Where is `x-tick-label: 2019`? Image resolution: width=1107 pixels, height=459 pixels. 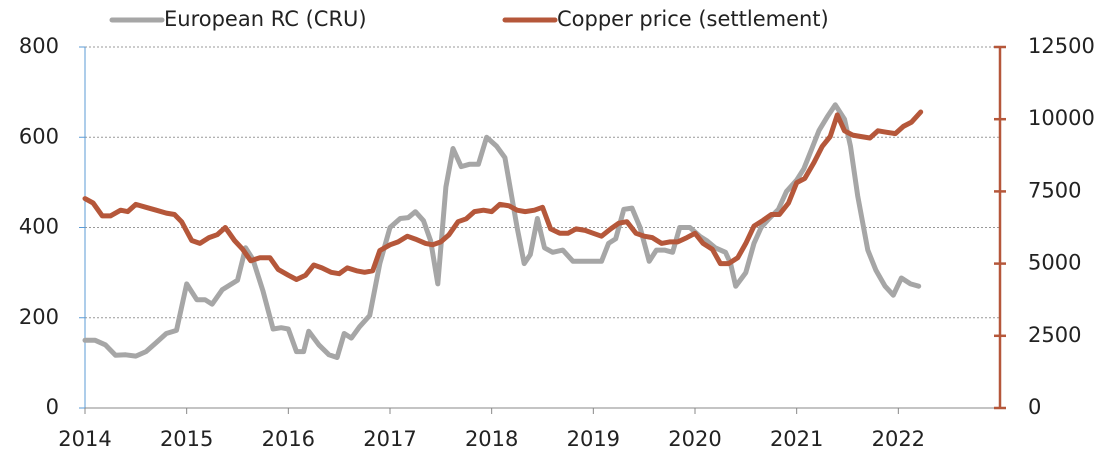 x-tick-label: 2019 is located at coordinates (593, 439).